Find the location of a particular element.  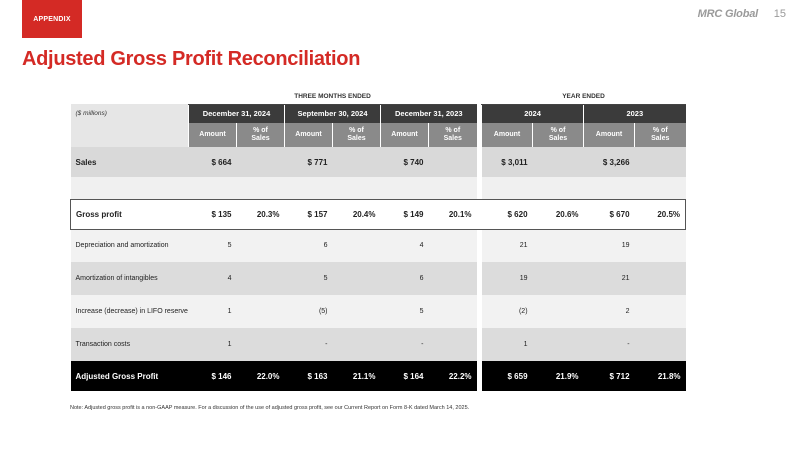

spacer-row is located at coordinates (378, 188).